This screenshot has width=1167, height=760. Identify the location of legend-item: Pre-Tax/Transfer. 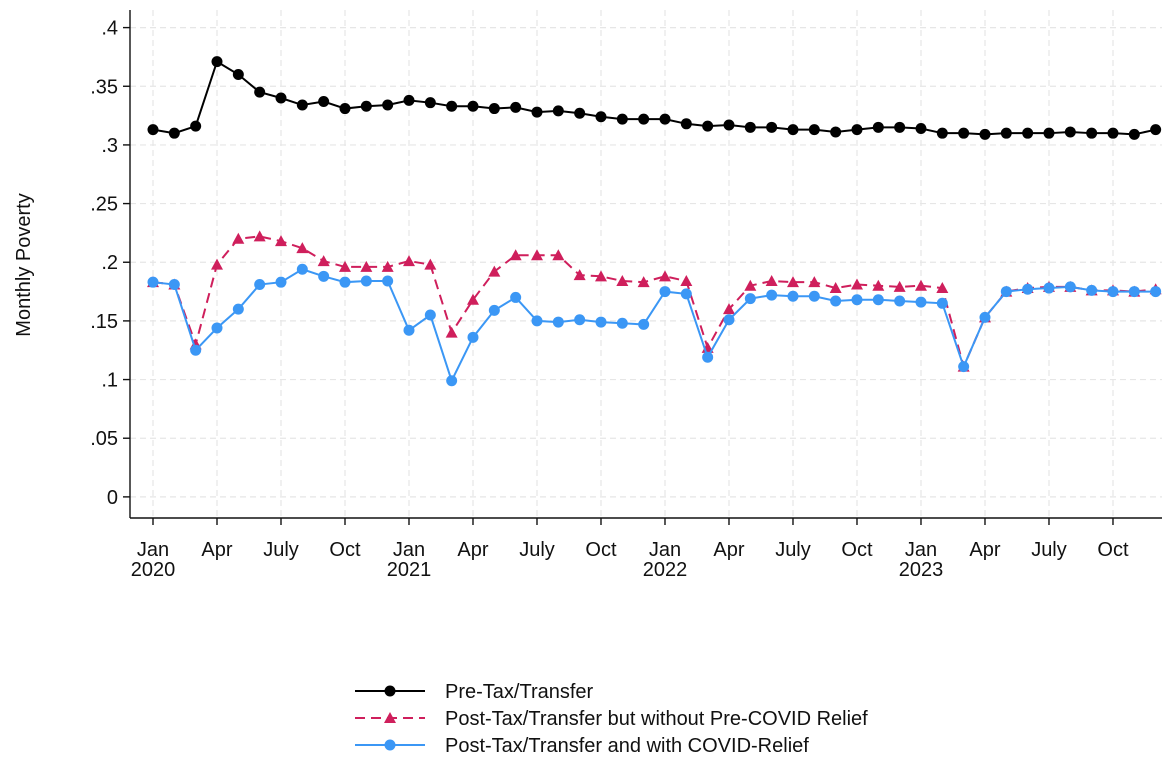
(474, 692).